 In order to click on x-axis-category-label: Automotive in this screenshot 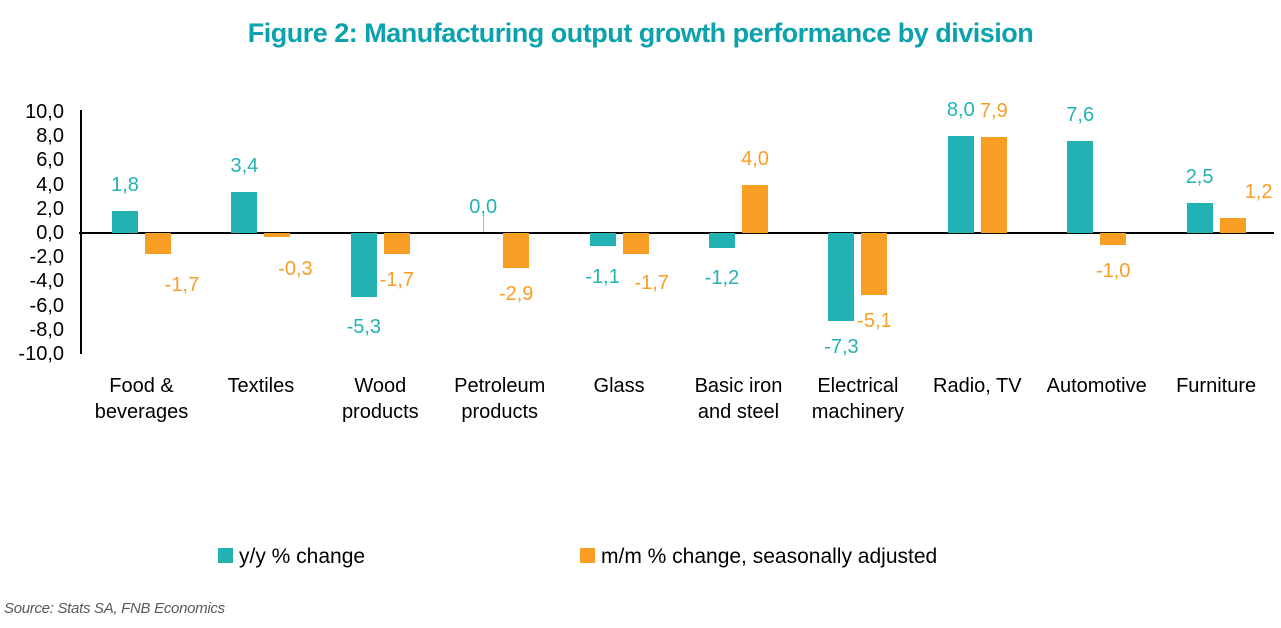, I will do `click(1096, 386)`.